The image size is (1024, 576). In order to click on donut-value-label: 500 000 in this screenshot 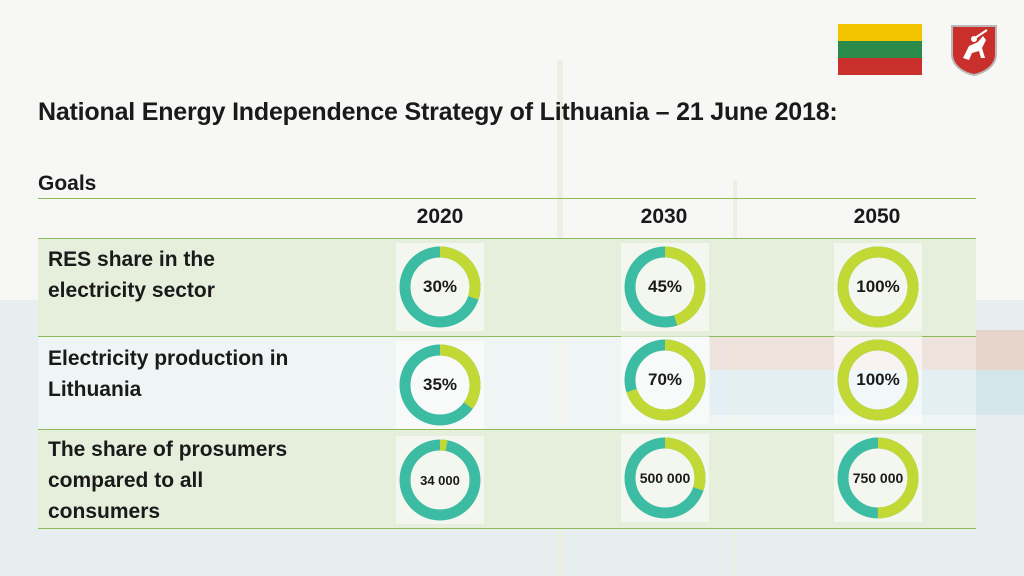, I will do `click(665, 478)`.